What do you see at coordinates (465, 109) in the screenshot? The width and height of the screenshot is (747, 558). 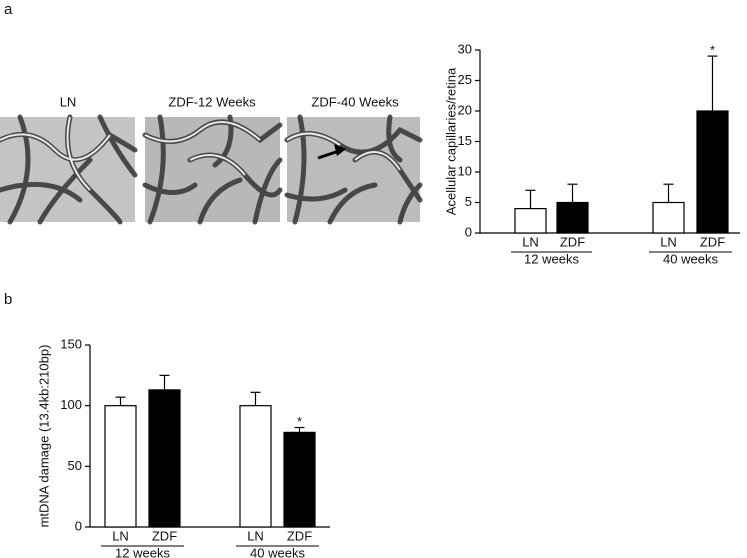 I see `y-tick-label: 20` at bounding box center [465, 109].